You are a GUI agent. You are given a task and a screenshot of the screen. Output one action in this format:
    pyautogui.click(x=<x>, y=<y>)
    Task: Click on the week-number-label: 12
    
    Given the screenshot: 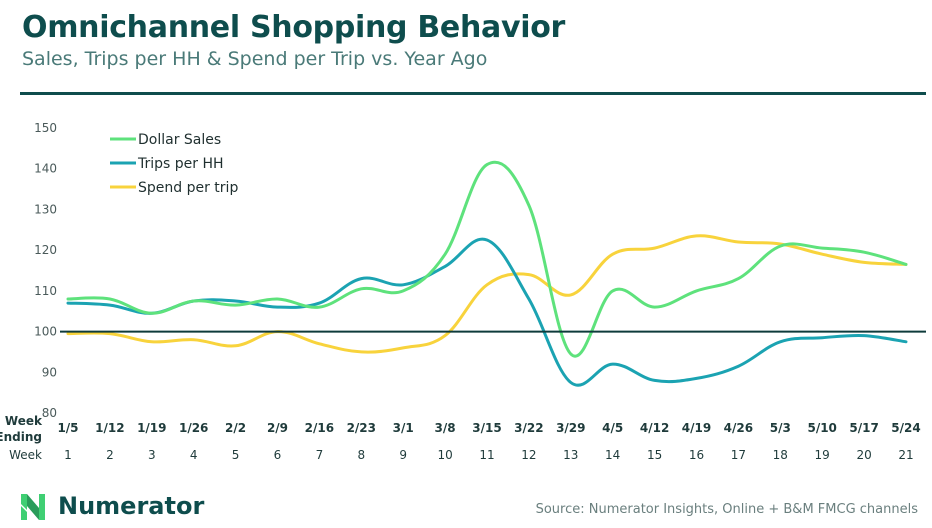 What is the action you would take?
    pyautogui.click(x=528, y=455)
    